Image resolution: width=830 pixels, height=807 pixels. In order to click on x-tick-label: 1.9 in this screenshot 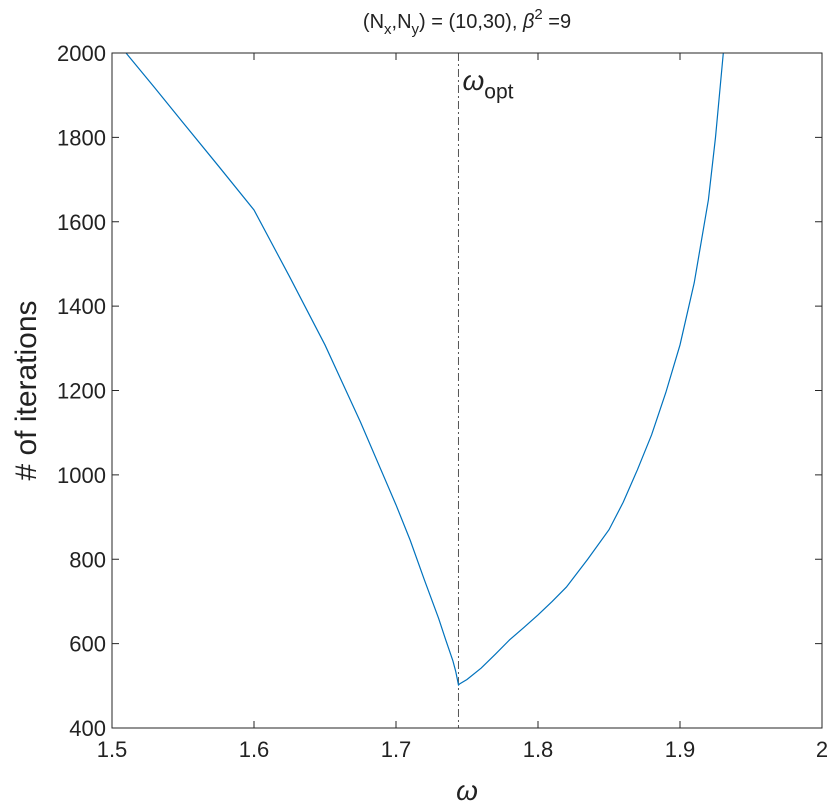, I will do `click(680, 749)`.